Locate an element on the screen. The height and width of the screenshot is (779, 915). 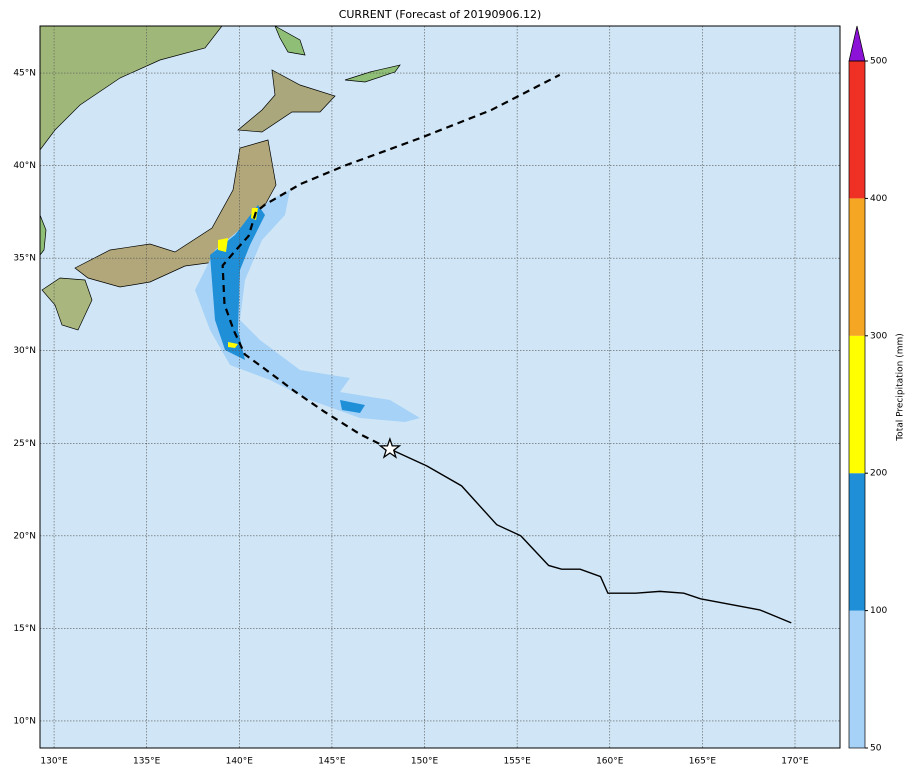
observed-track is located at coordinates (590, 536).